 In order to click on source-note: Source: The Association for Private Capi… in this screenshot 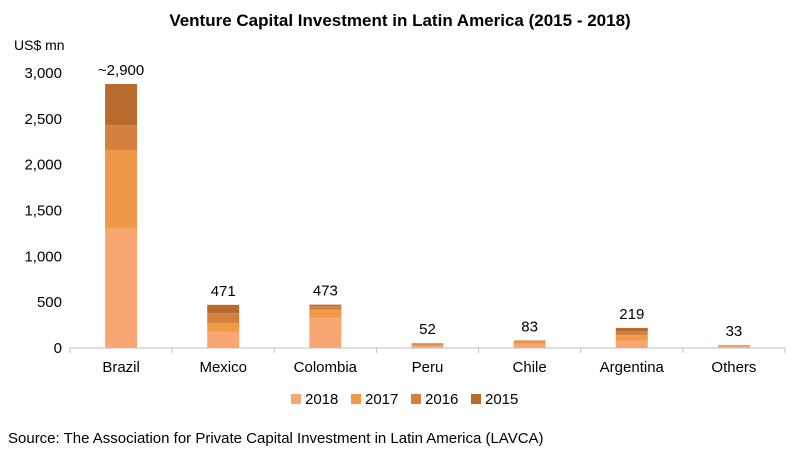, I will do `click(276, 438)`.